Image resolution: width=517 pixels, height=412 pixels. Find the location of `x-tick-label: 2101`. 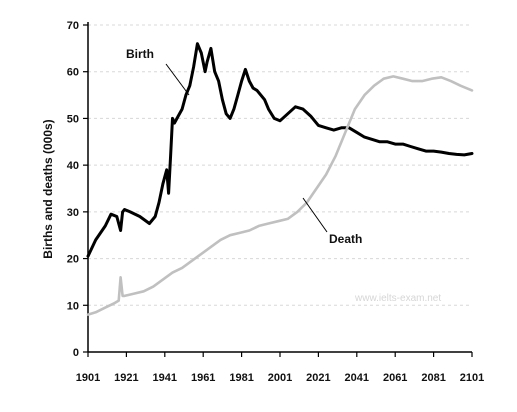

x-tick-label: 2101 is located at coordinates (472, 378).